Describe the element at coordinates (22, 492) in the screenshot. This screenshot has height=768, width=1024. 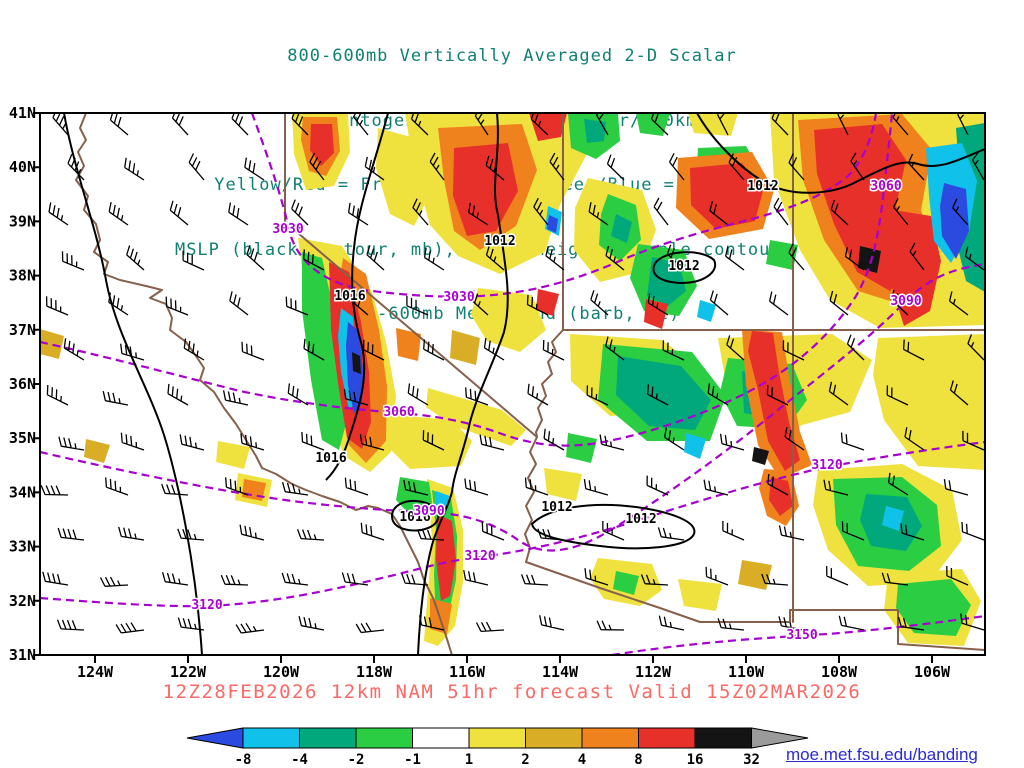
I see `y-tick-label: 34N` at that location.